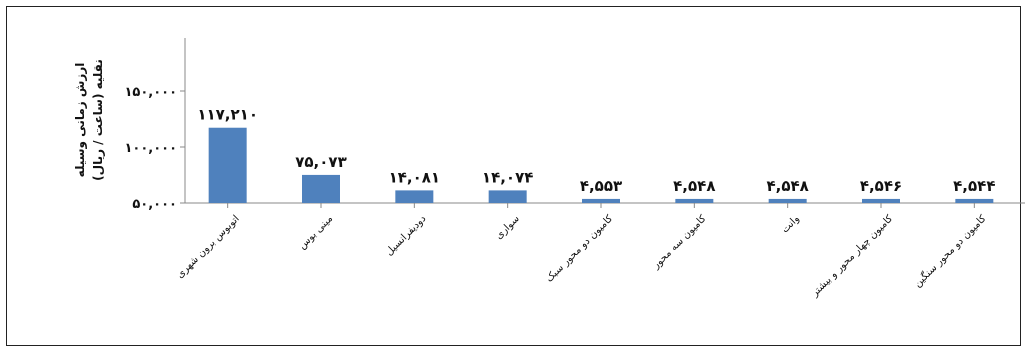  I want to click on data-label: ۴,۵۴۶, so click(881, 186).